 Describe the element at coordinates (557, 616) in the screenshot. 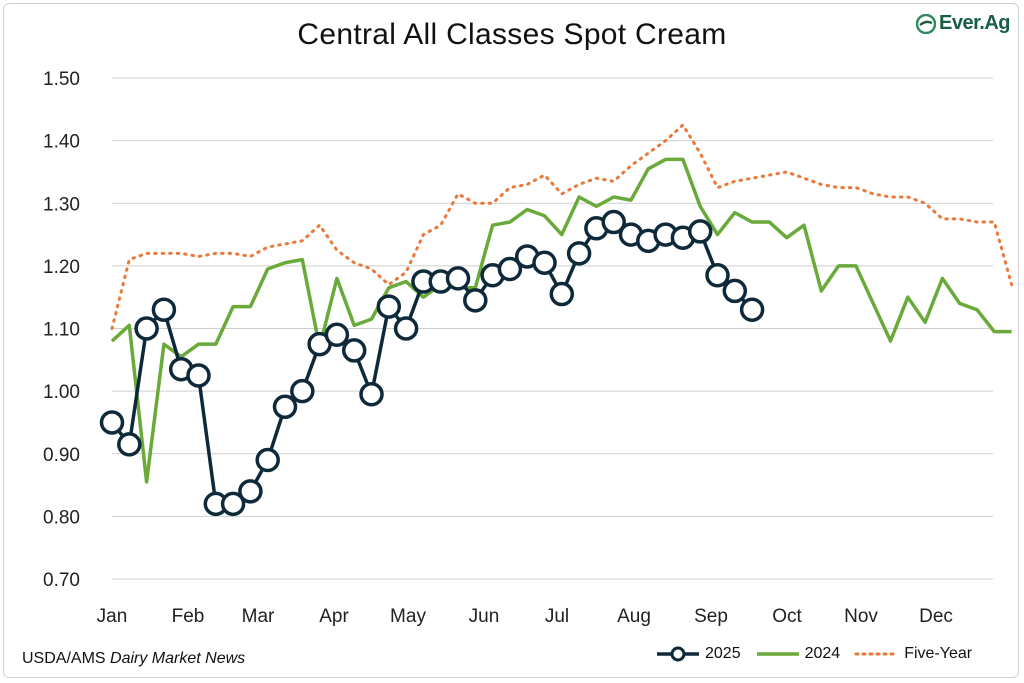

I see `x-tick-label: Jul` at that location.